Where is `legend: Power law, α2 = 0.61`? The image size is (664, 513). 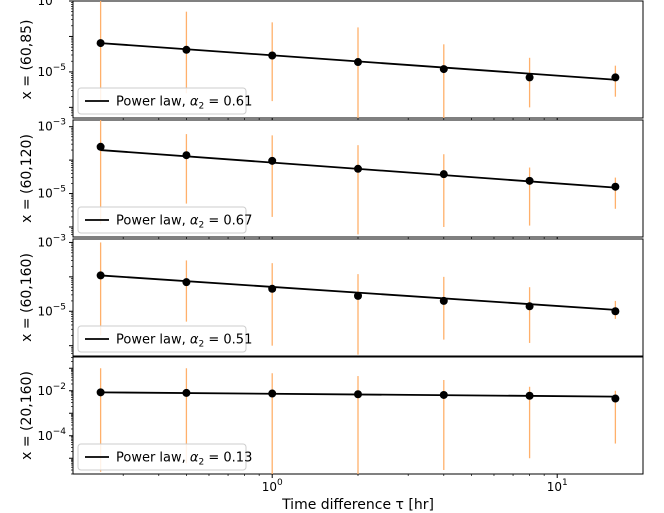 legend: Power law, α2 = 0.61 is located at coordinates (164, 101).